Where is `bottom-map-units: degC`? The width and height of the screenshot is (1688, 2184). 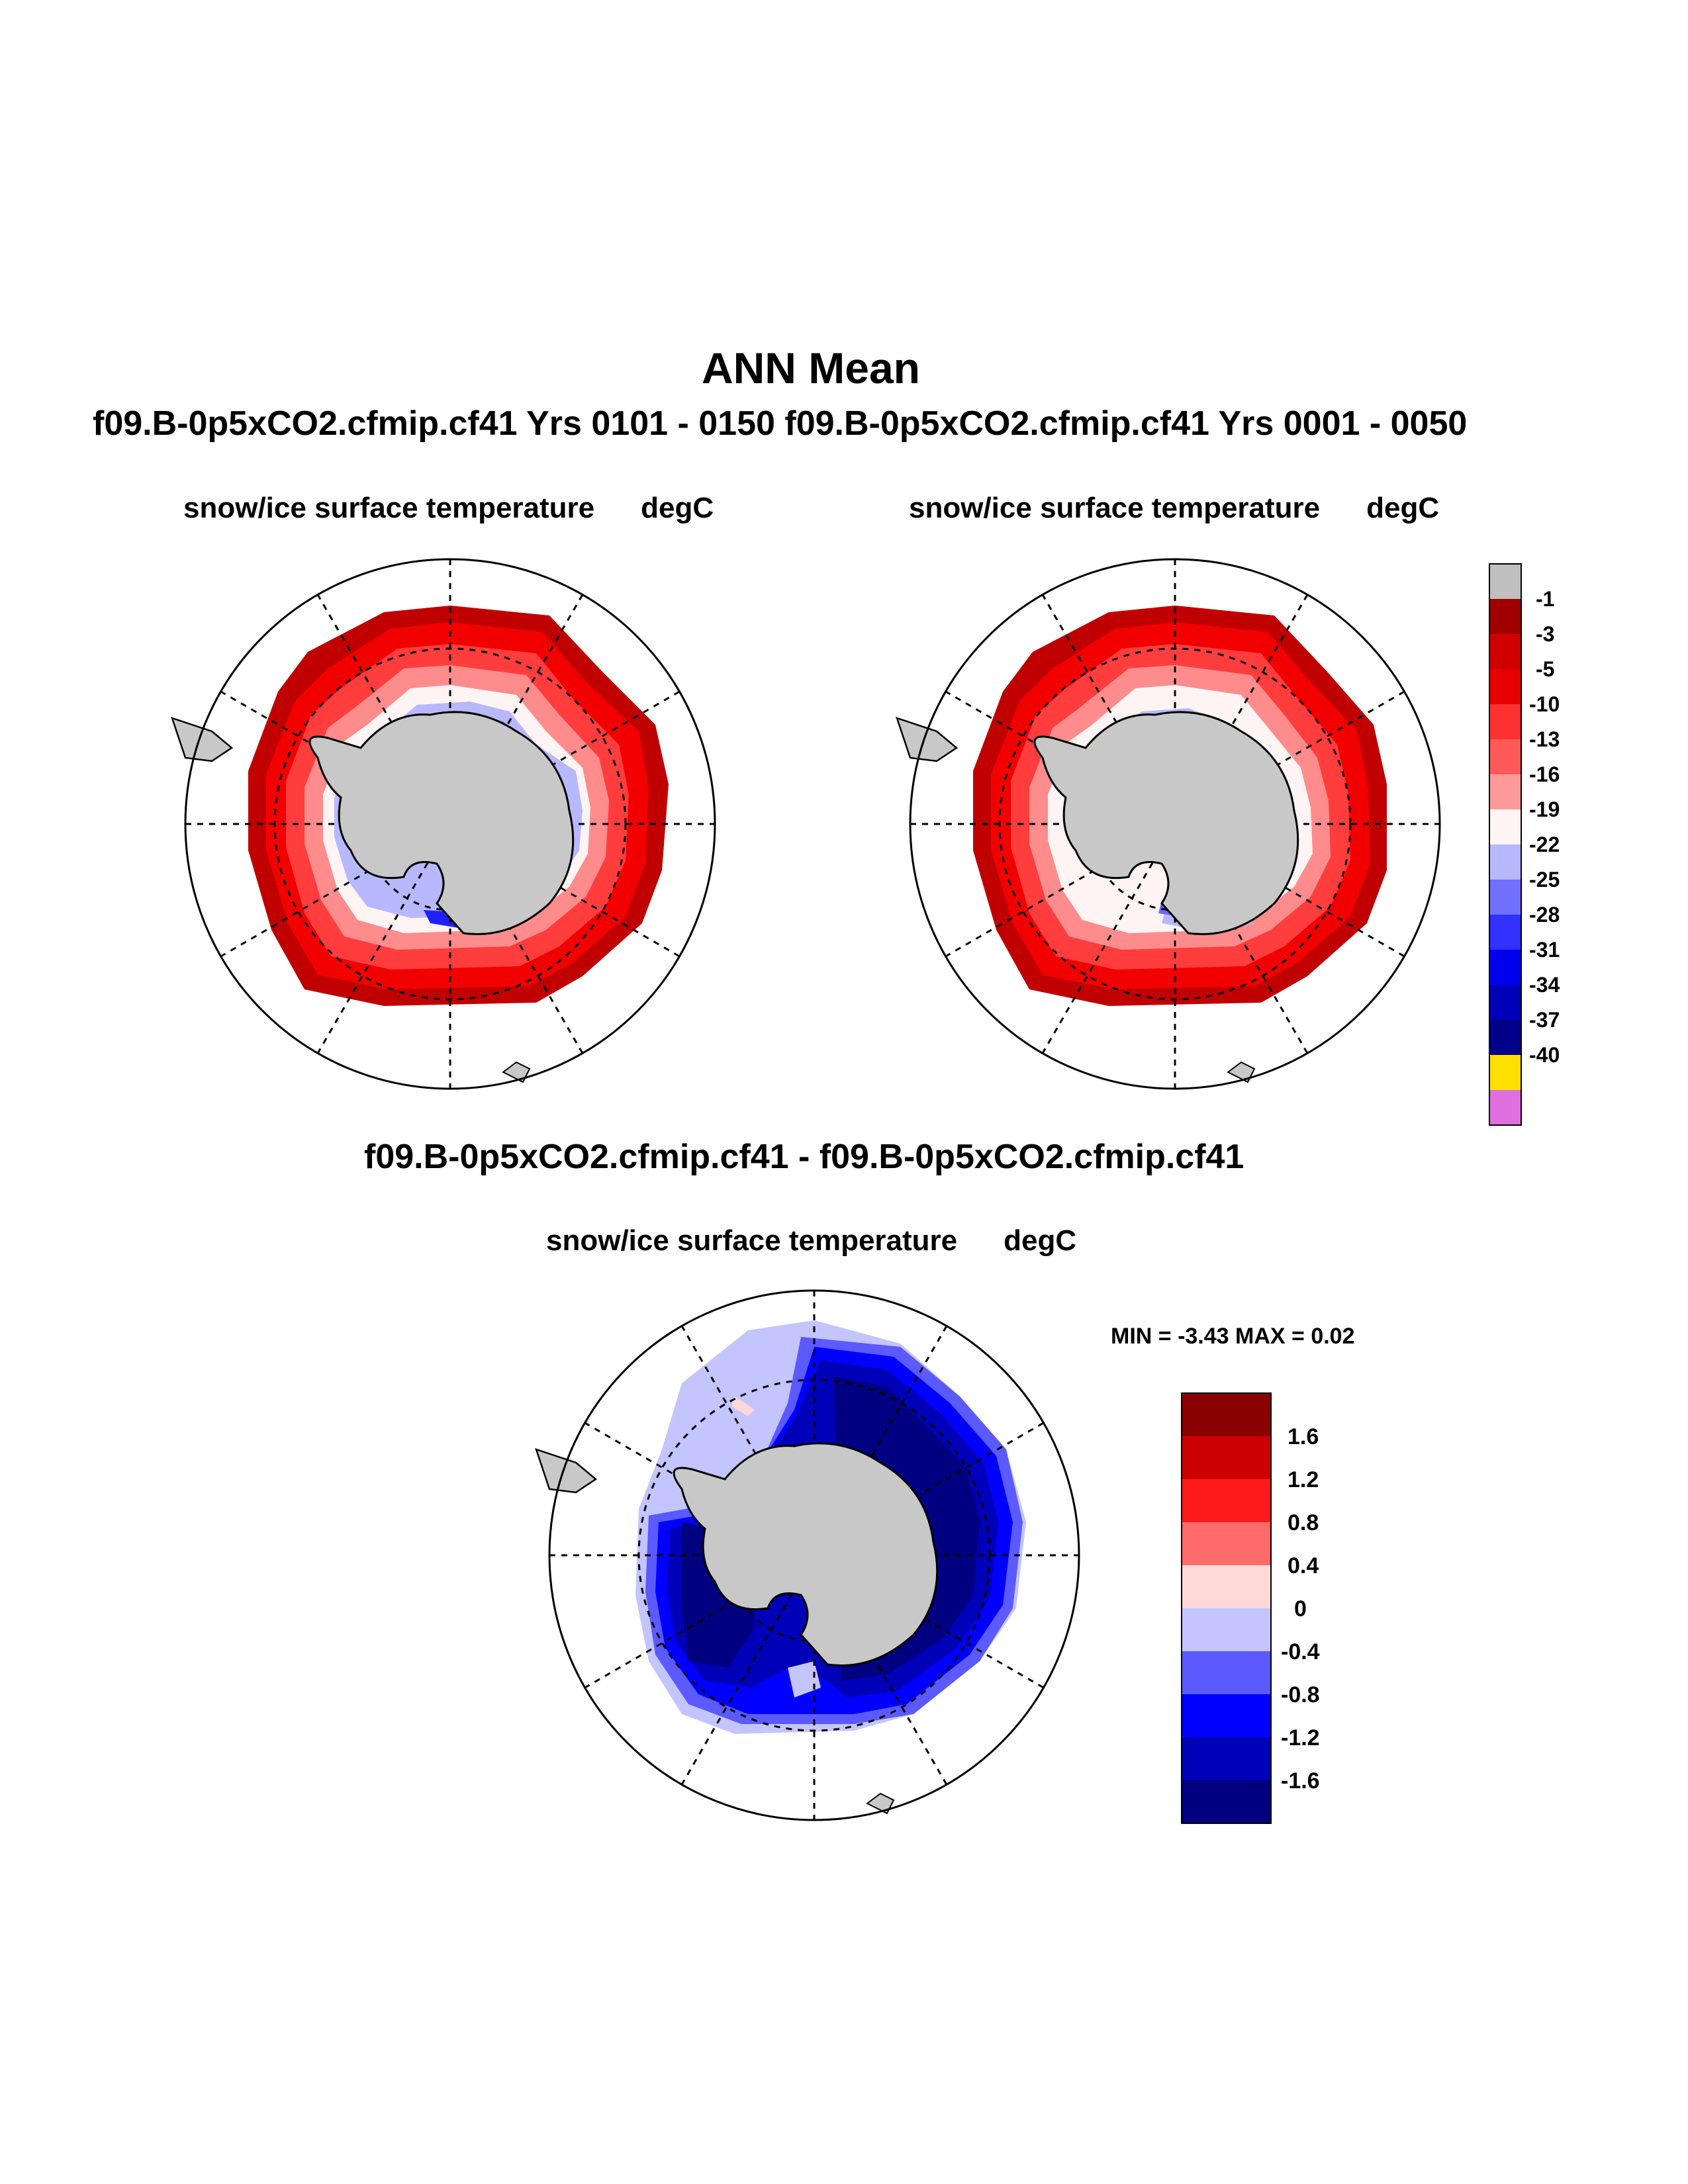 bottom-map-units: degC is located at coordinates (1040, 1240).